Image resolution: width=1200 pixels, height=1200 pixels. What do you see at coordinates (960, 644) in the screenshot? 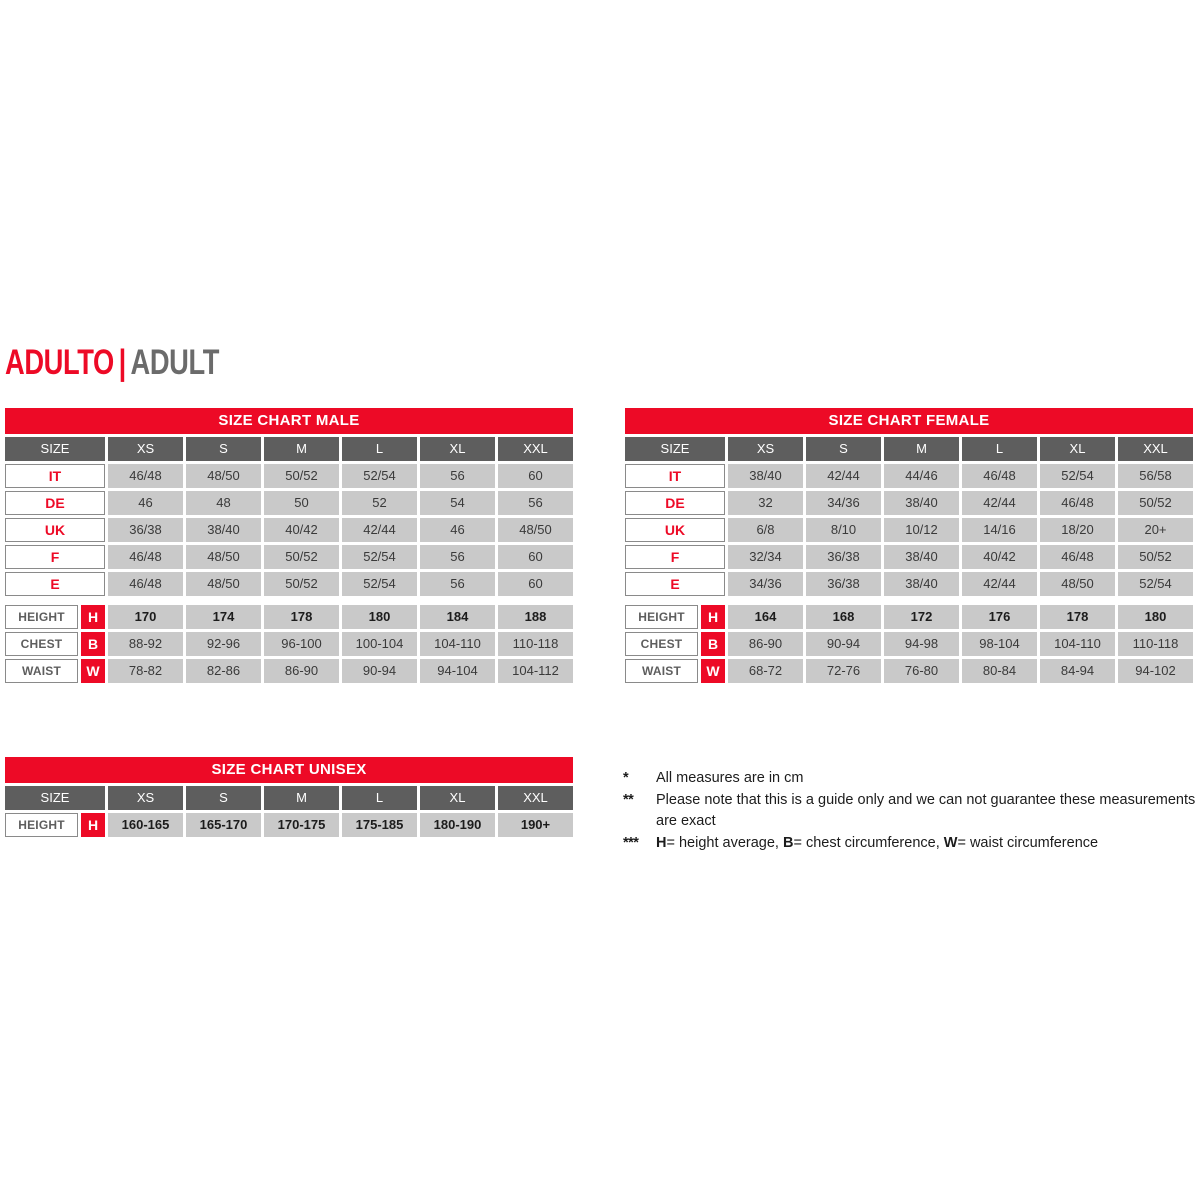
I see `value-cells: 86-90 90-94 94-98 98-104 104-110 110-118` at bounding box center [960, 644].